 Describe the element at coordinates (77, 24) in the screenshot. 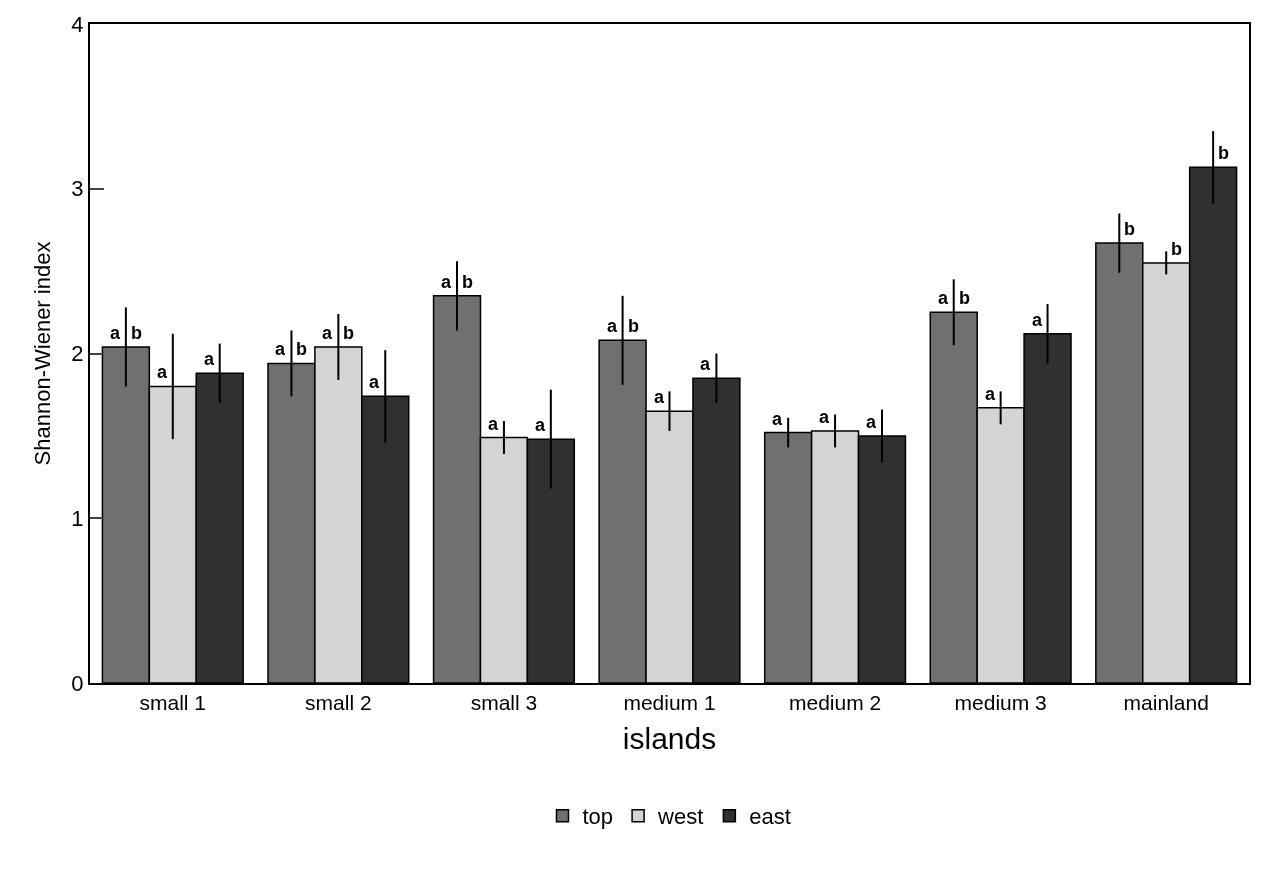

I see `y-tick-label: 4` at that location.